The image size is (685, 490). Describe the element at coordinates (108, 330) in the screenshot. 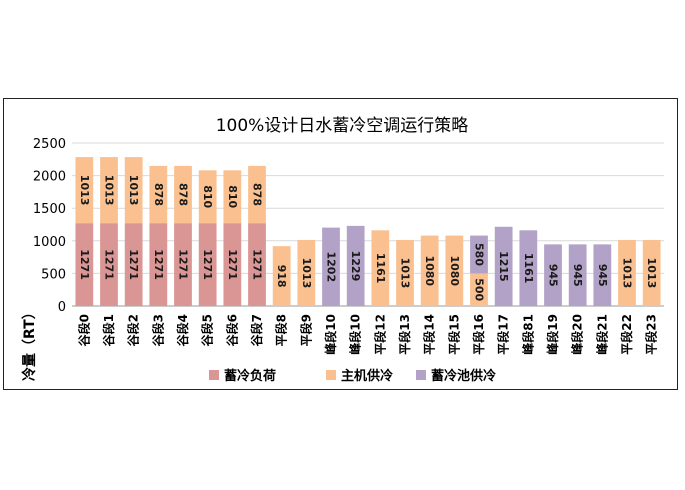

I see `x-tick-label: 谷段1` at that location.